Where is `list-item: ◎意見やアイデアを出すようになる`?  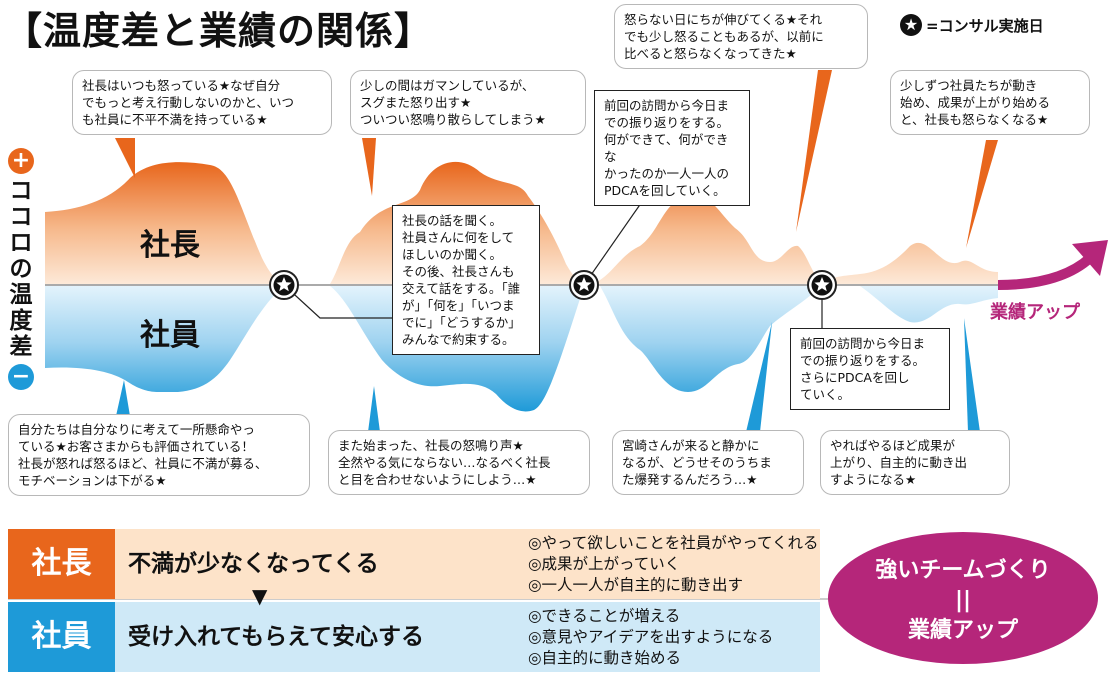 list-item: ◎意見やアイデアを出すようになる is located at coordinates (651, 637).